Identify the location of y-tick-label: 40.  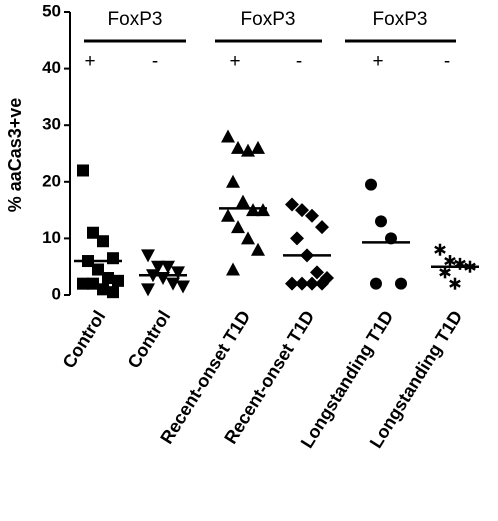
(51, 67).